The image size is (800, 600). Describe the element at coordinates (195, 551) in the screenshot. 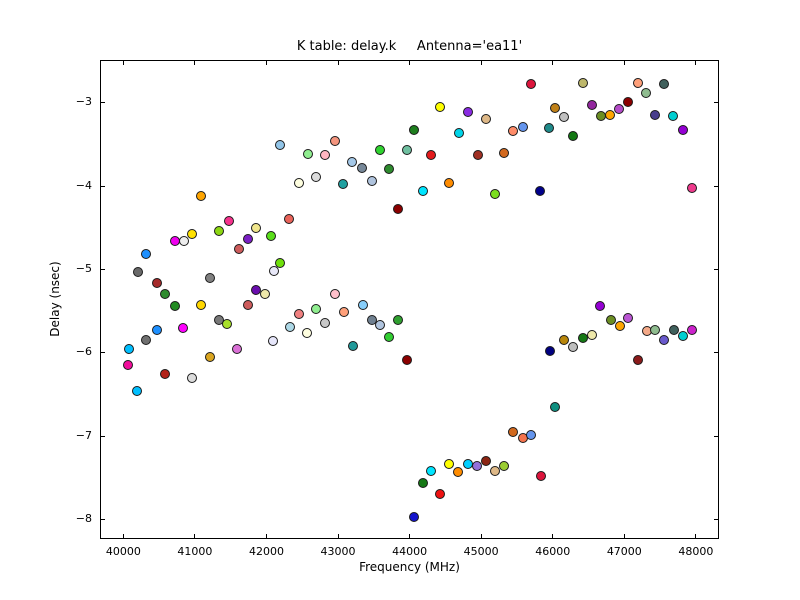

I see `x-tick-label: 41000` at that location.